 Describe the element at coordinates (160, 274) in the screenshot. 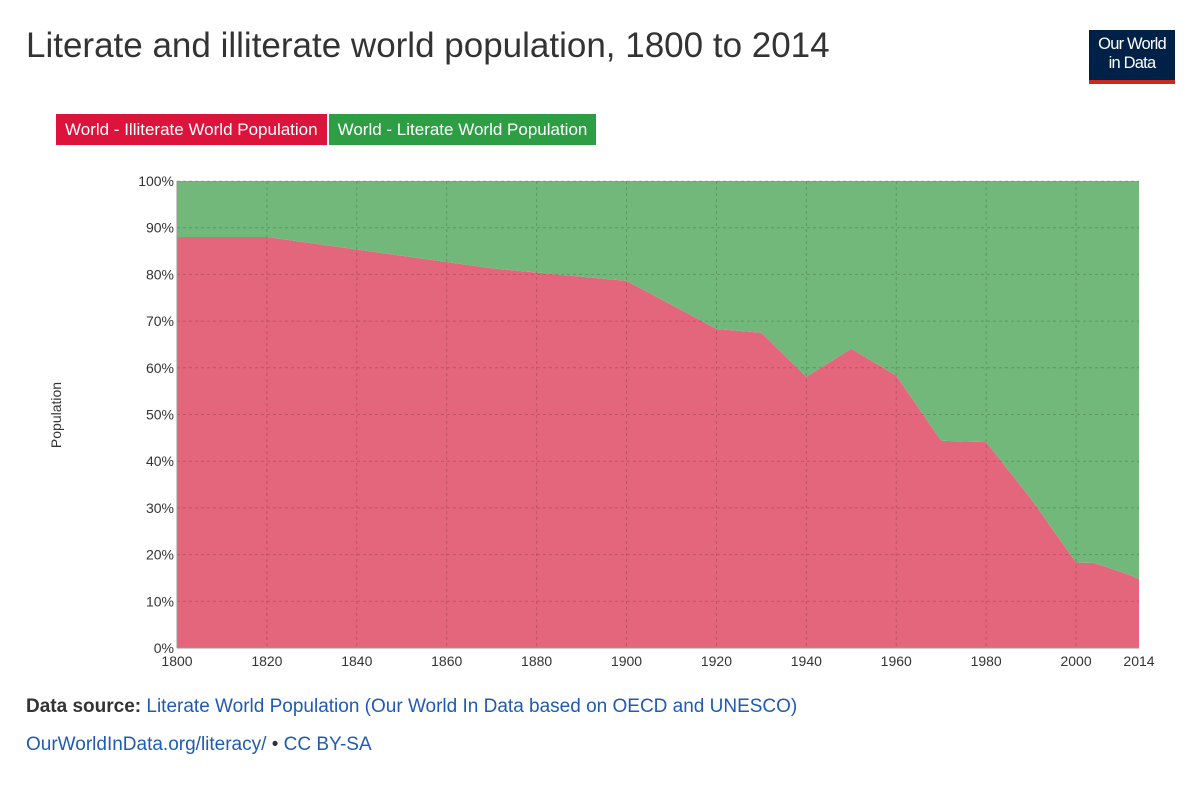

I see `y-tick-label: 80%` at that location.